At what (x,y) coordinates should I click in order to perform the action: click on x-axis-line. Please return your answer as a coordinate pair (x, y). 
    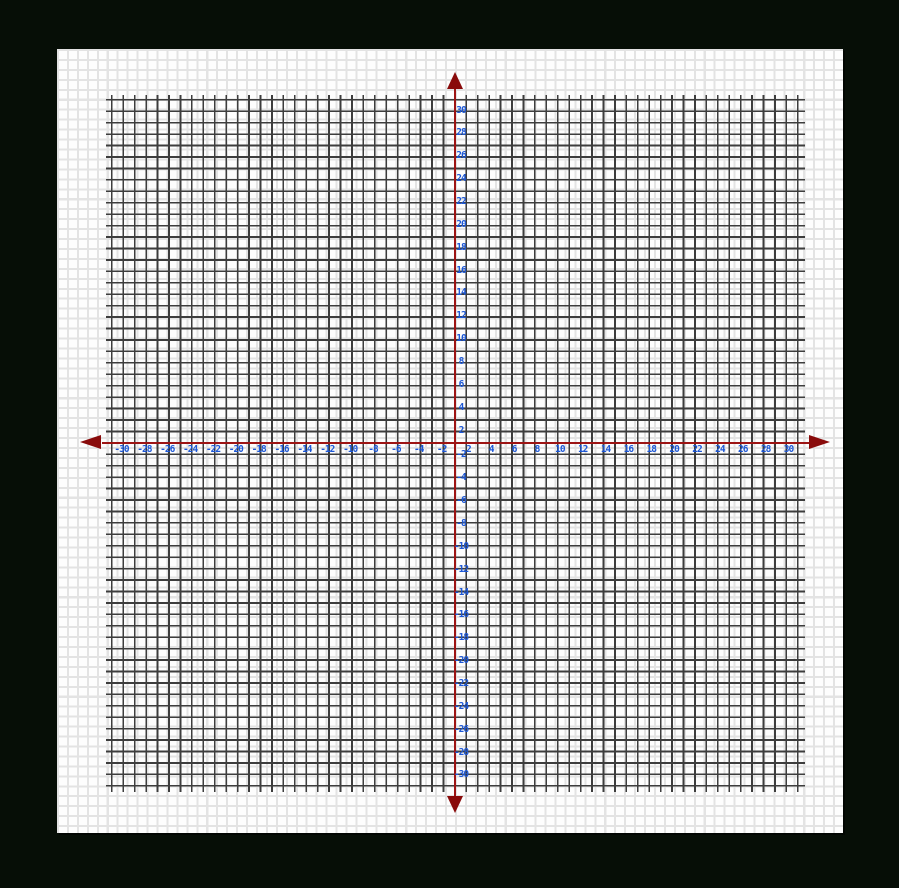
    Looking at the image, I should click on (456, 443).